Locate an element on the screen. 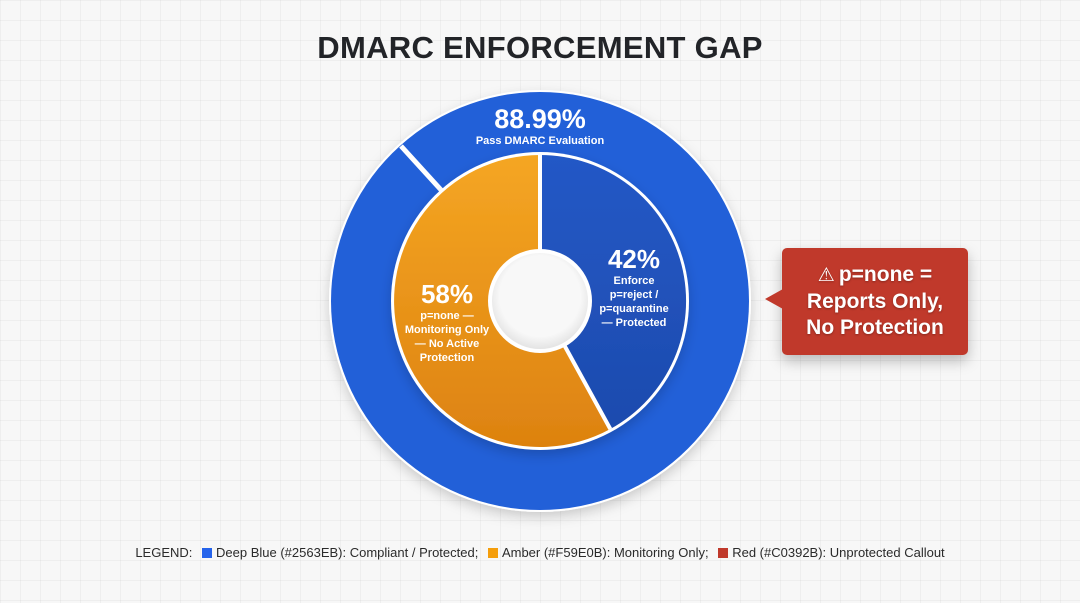  legend-swatch-amber is located at coordinates (492, 553).